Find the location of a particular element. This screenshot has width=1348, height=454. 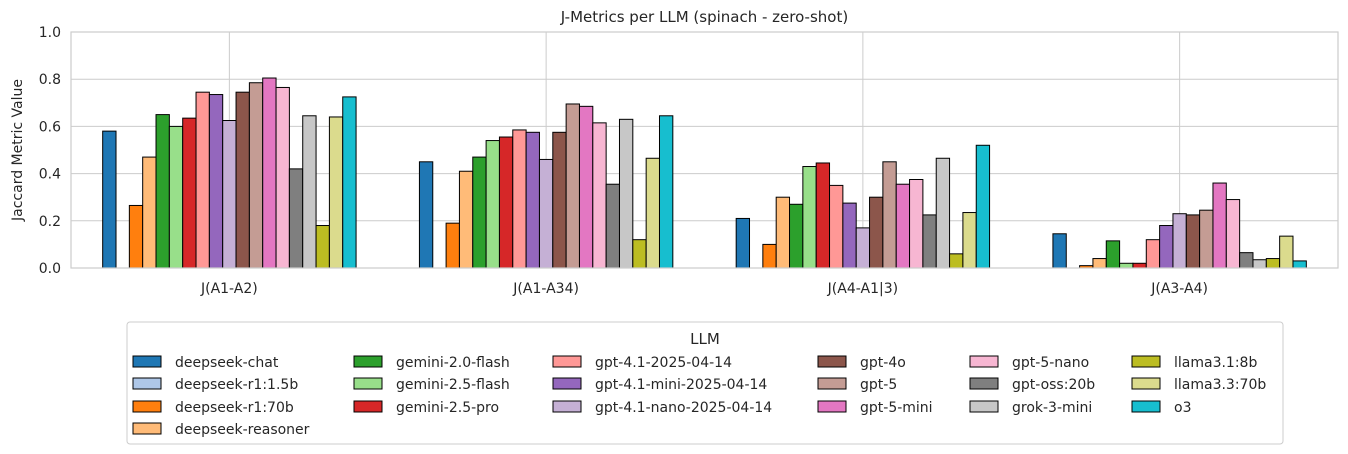

legend-label: gpt-4o is located at coordinates (883, 363).